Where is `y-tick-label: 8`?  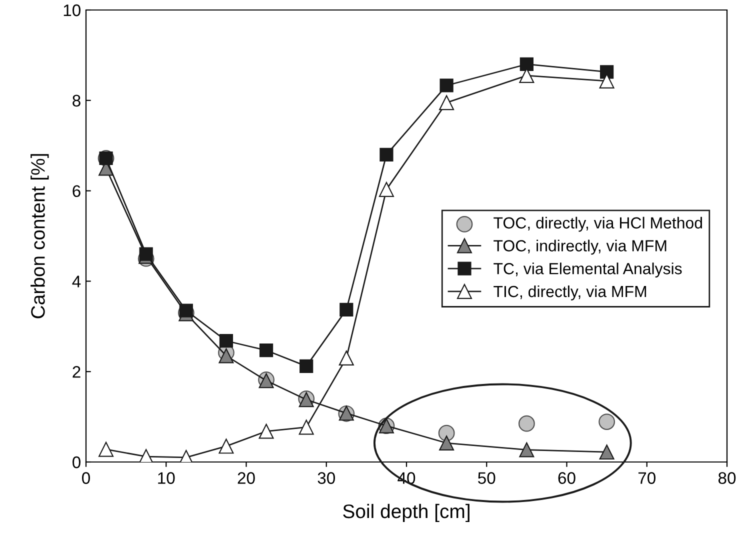
y-tick-label: 8 is located at coordinates (76, 100).